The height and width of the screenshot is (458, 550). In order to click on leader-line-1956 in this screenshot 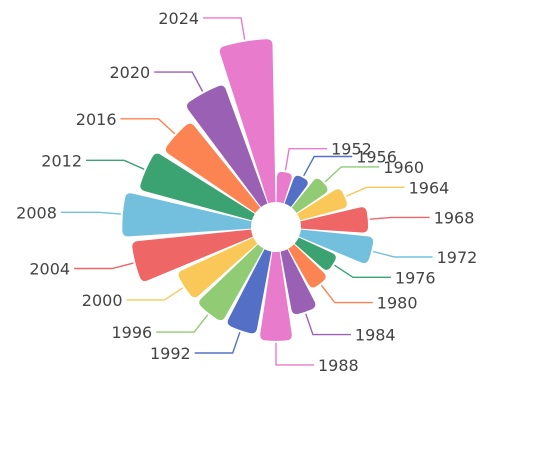, I will do `click(328, 166)`.